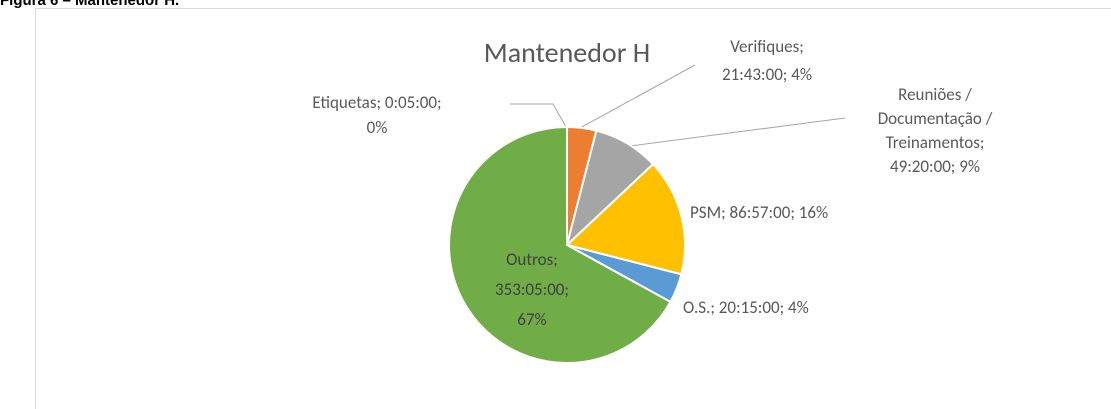 The image size is (1111, 409). What do you see at coordinates (377, 127) in the screenshot?
I see `data-label: 0%` at bounding box center [377, 127].